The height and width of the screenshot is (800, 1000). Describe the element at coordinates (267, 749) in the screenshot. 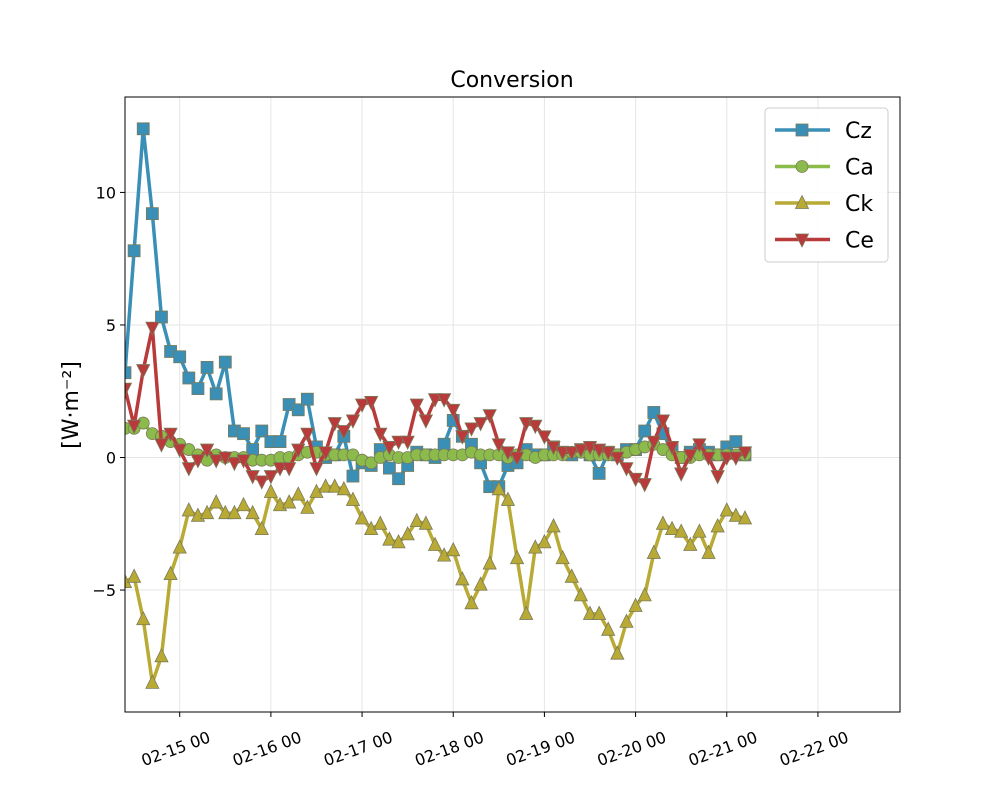

I see `x-tick-label: 02-16 00` at that location.